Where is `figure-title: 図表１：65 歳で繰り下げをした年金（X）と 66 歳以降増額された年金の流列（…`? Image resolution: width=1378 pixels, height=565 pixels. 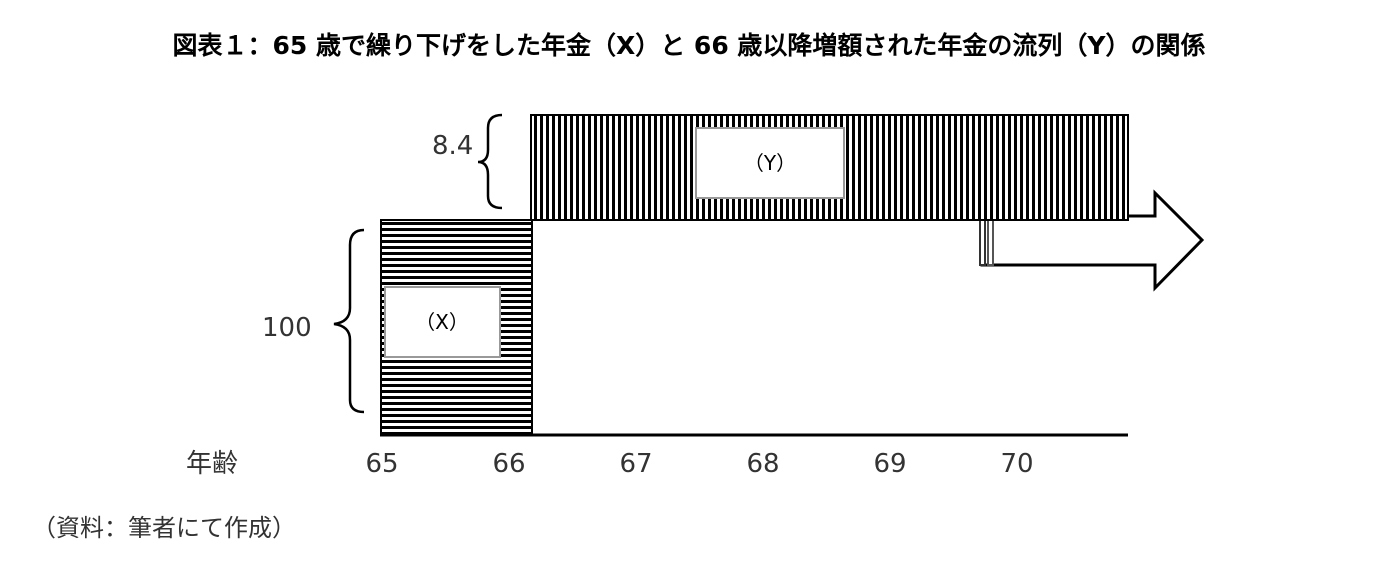
figure-title: 図表１：65 歳で繰り下げをした年金（X）と 66 歳以降増額された年金の流列（… is located at coordinates (689, 45).